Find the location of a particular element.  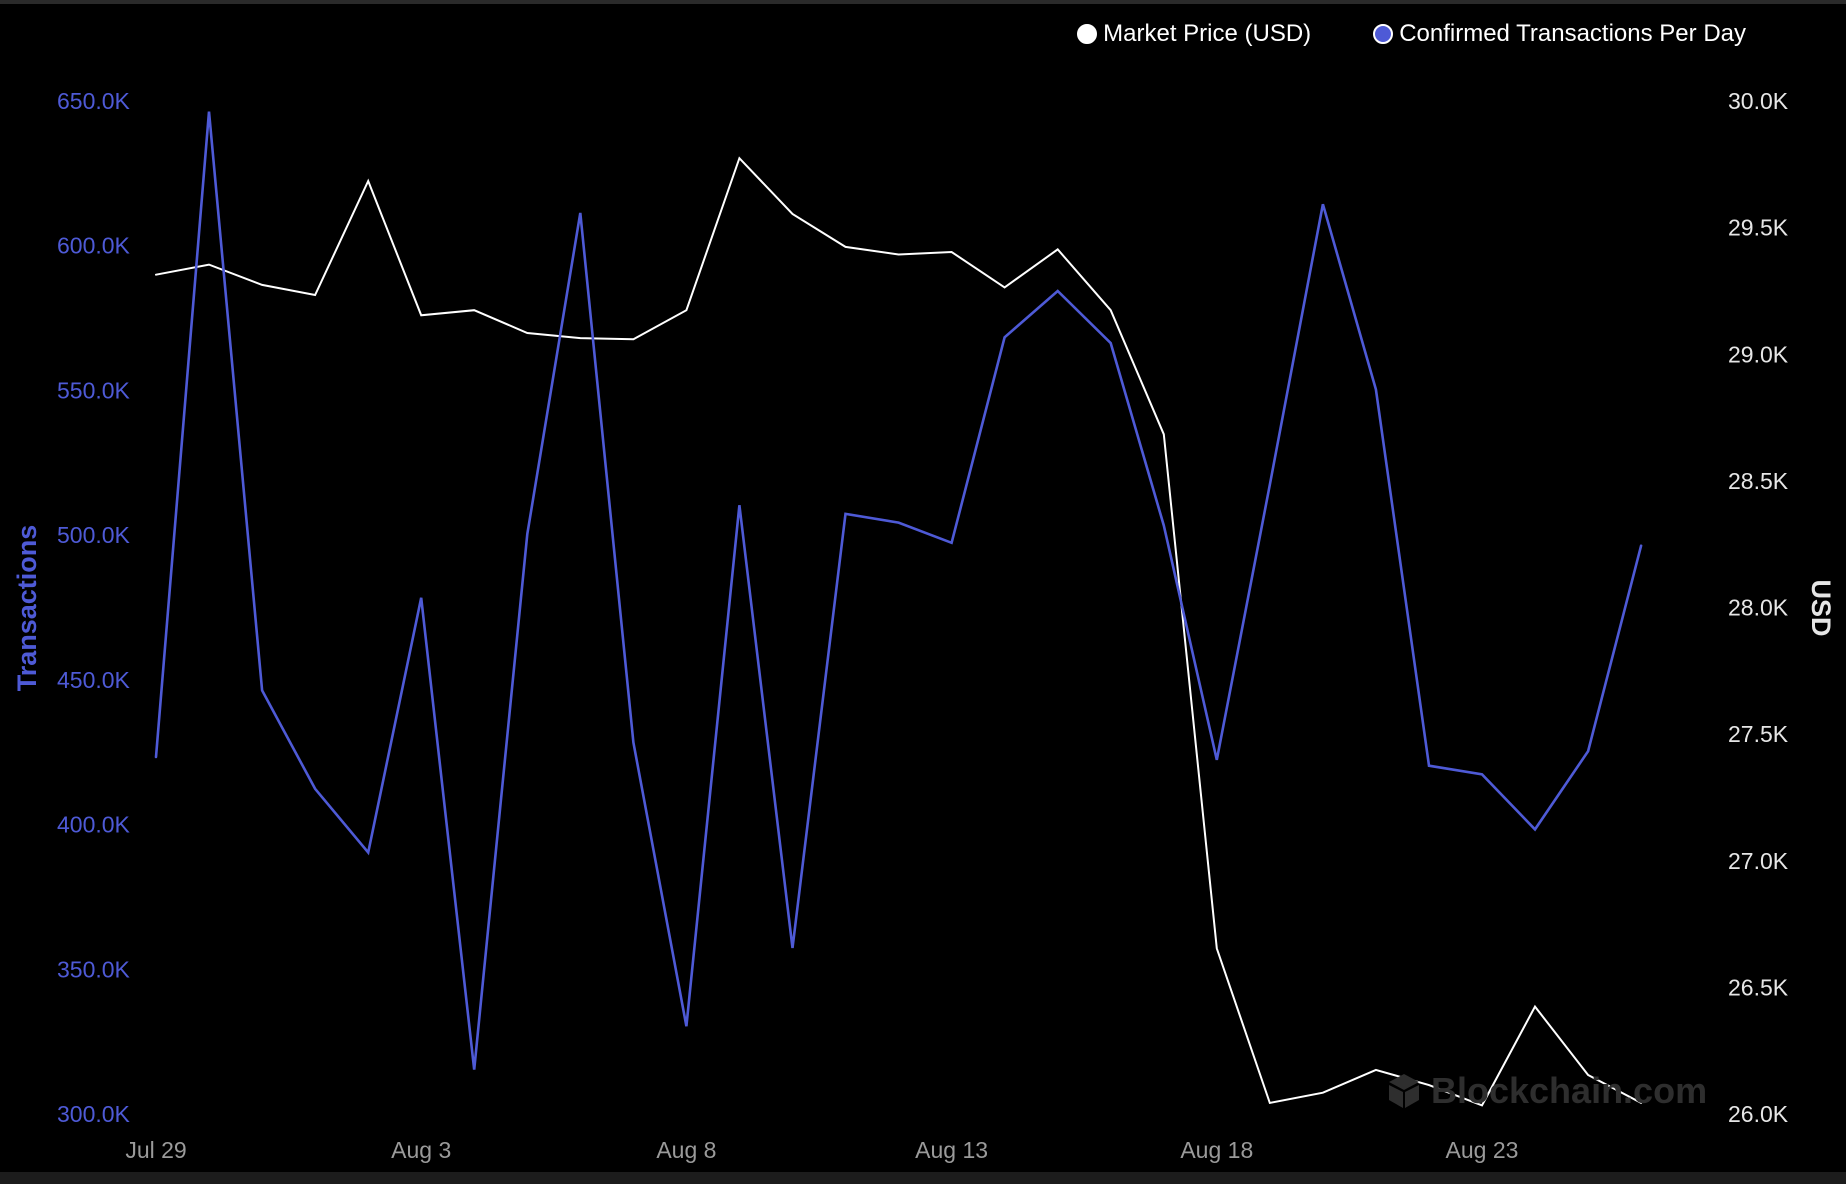

y-right-tick-label: 26.0K is located at coordinates (1758, 1114).